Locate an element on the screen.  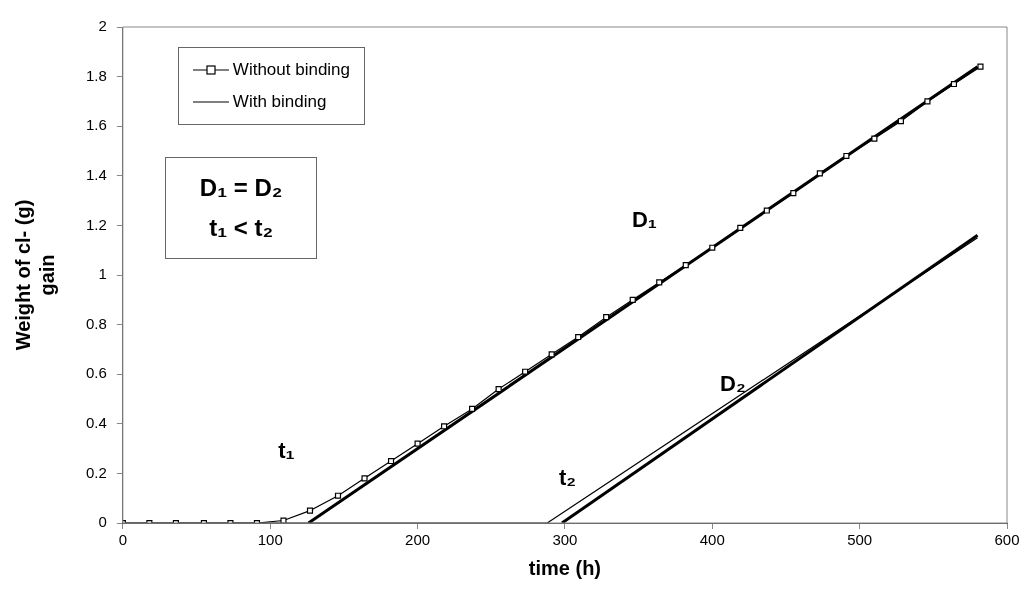
y-tick-label: 1.8 is located at coordinates (96, 75).